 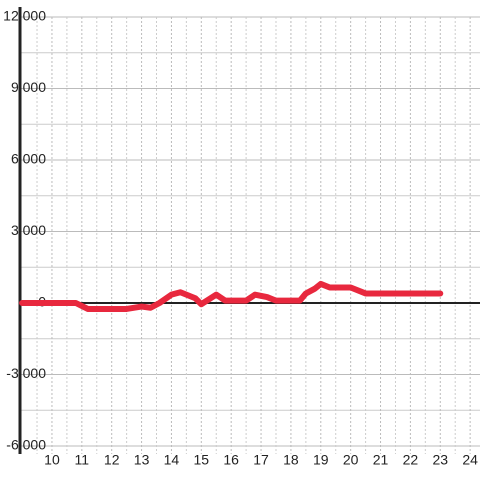 What do you see at coordinates (142, 460) in the screenshot?
I see `x-tick-label: 13` at bounding box center [142, 460].